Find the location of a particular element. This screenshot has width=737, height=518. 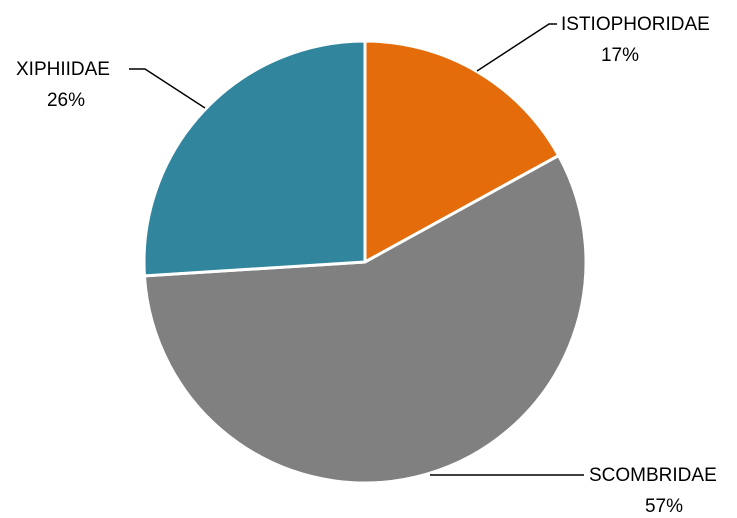

slice-label-scombridae: SCOMBRIDAE is located at coordinates (653, 475).